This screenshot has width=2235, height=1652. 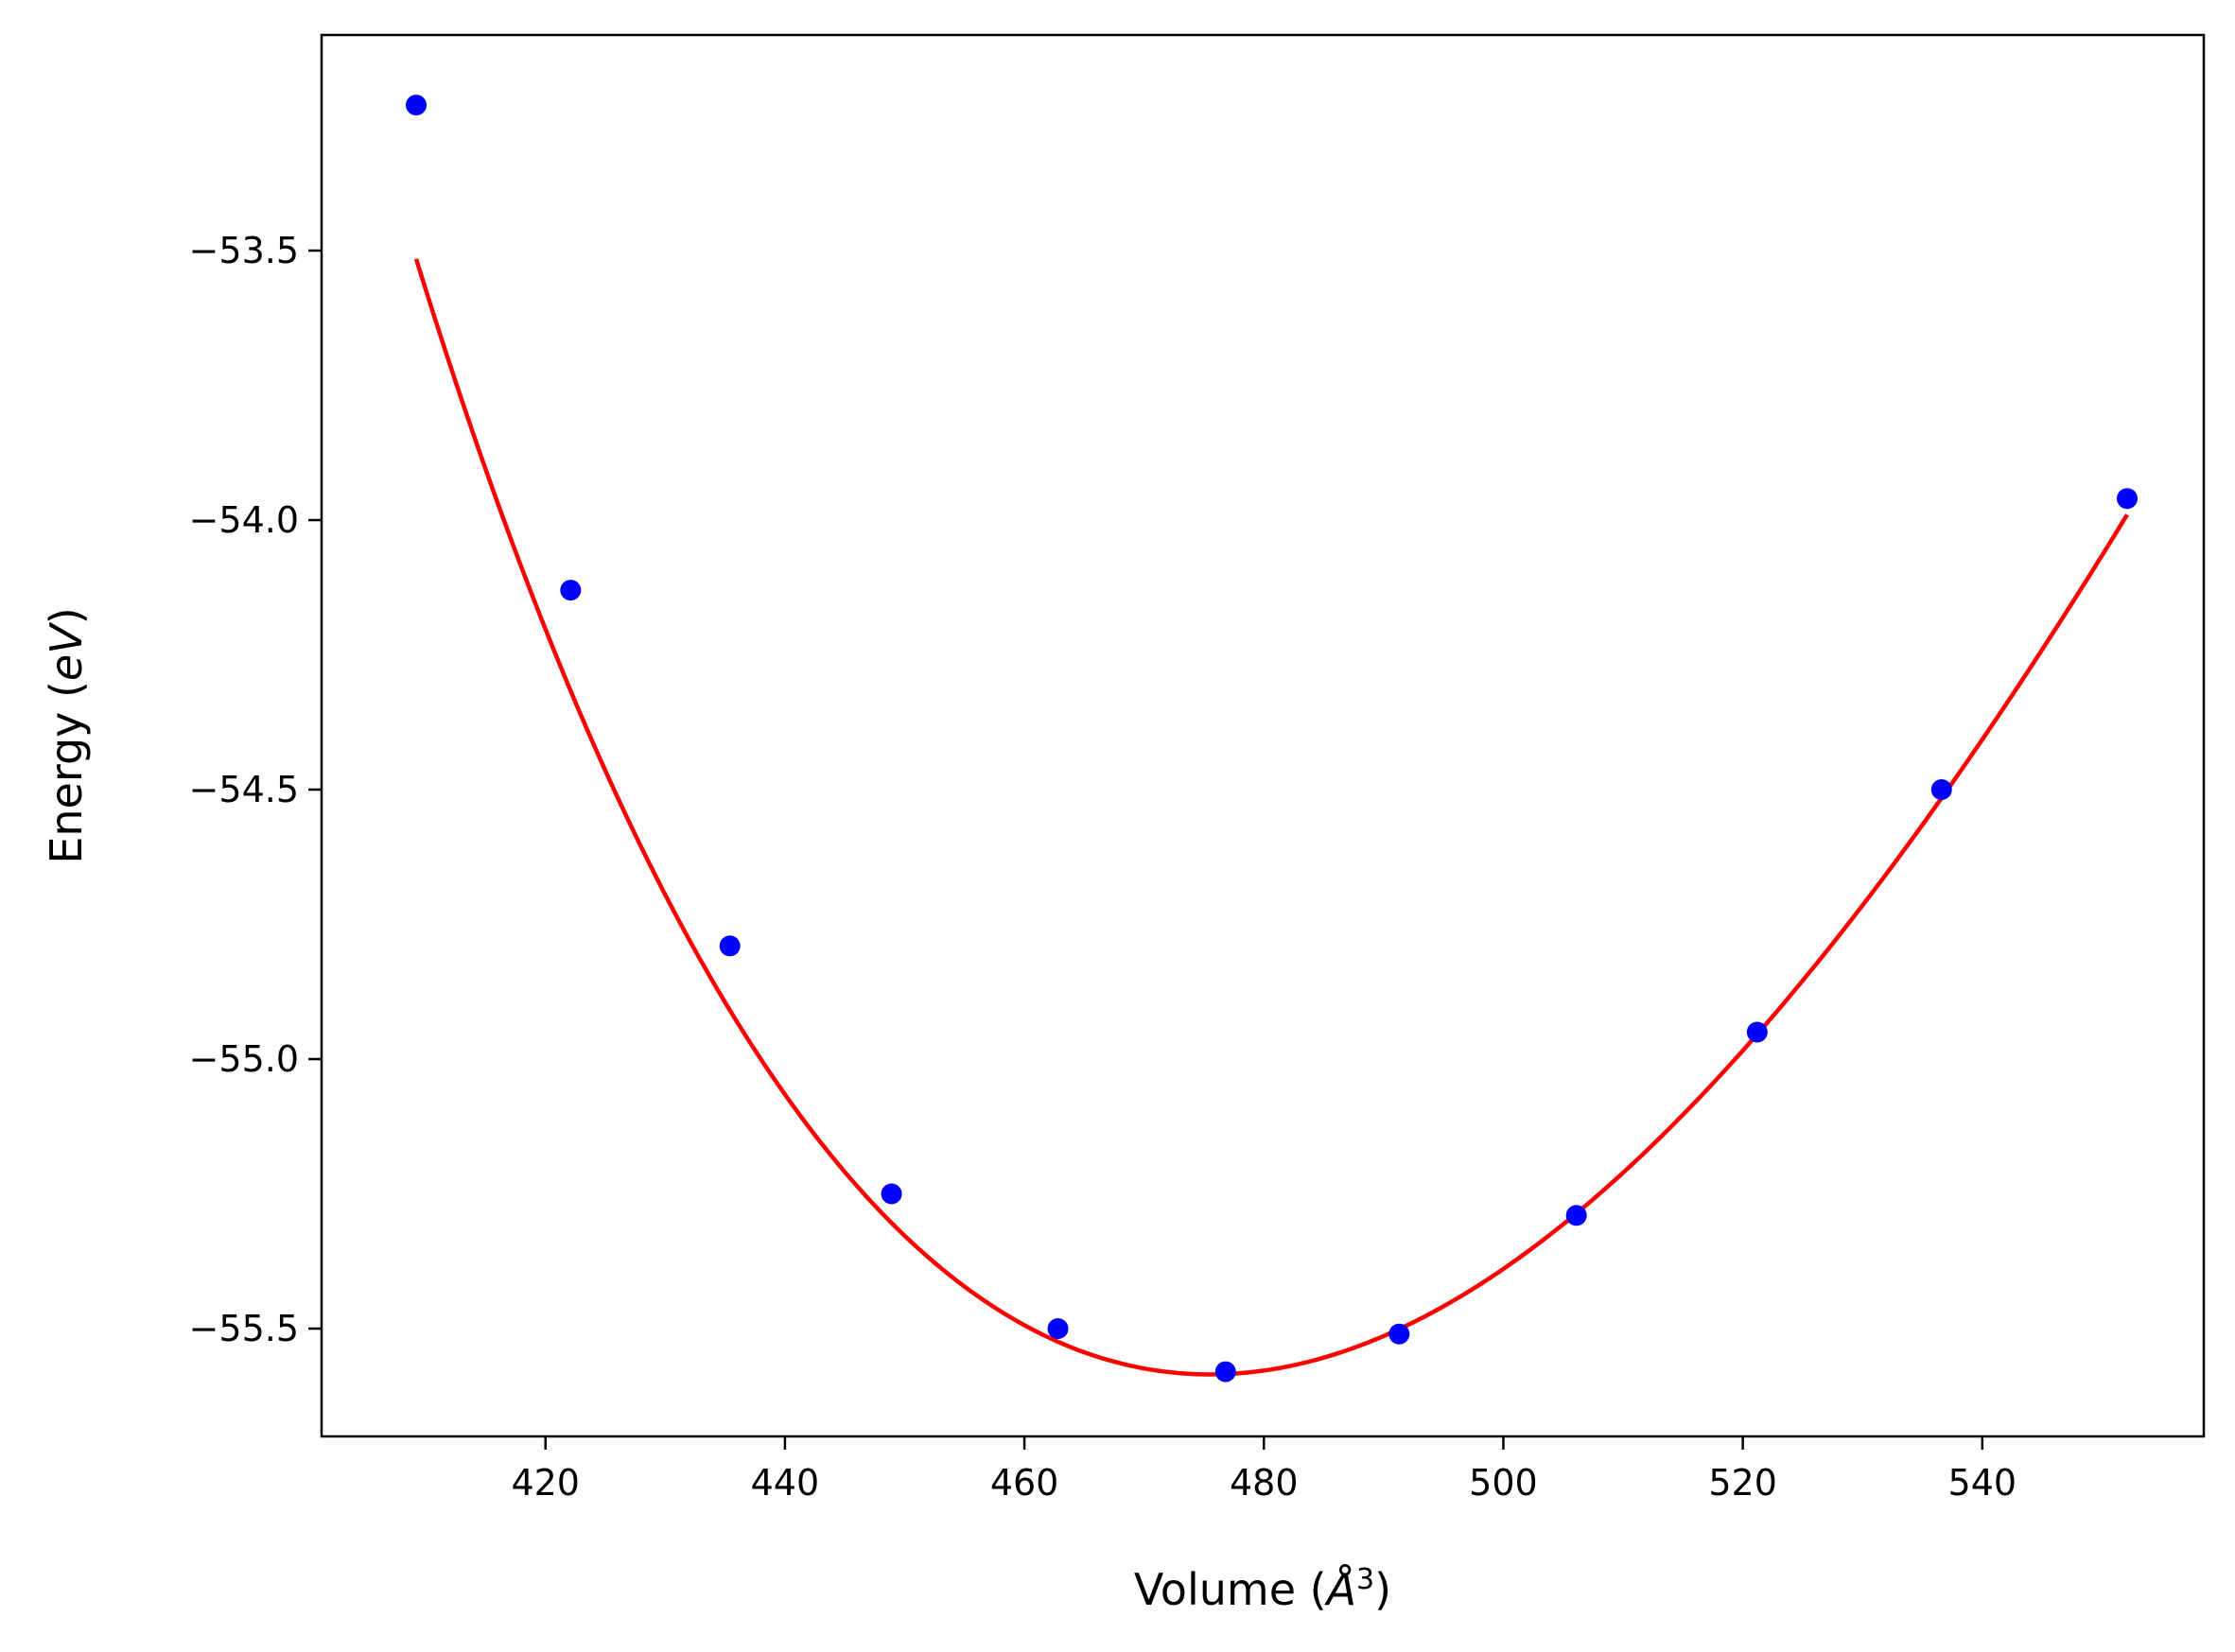 I want to click on y-tick-label: −53.5, so click(x=244, y=251).